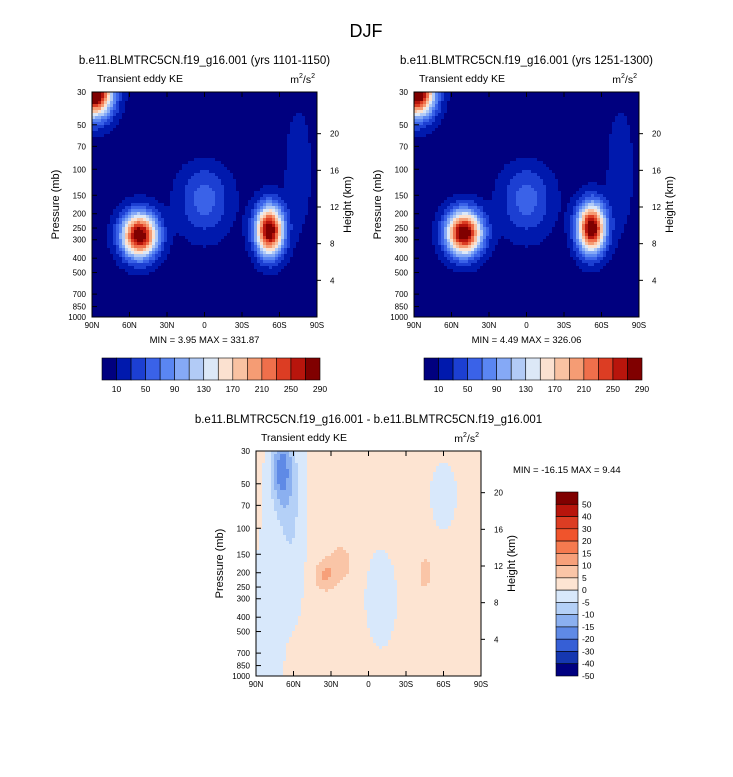  What do you see at coordinates (527, 205) in the screenshot?
I see `panel-2-contour-field` at bounding box center [527, 205].